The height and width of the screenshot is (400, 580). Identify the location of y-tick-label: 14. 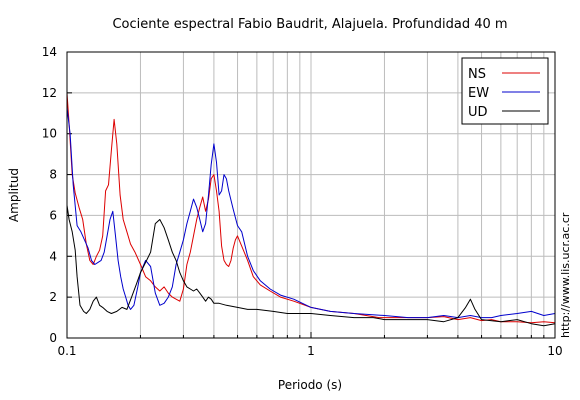
(49, 52).